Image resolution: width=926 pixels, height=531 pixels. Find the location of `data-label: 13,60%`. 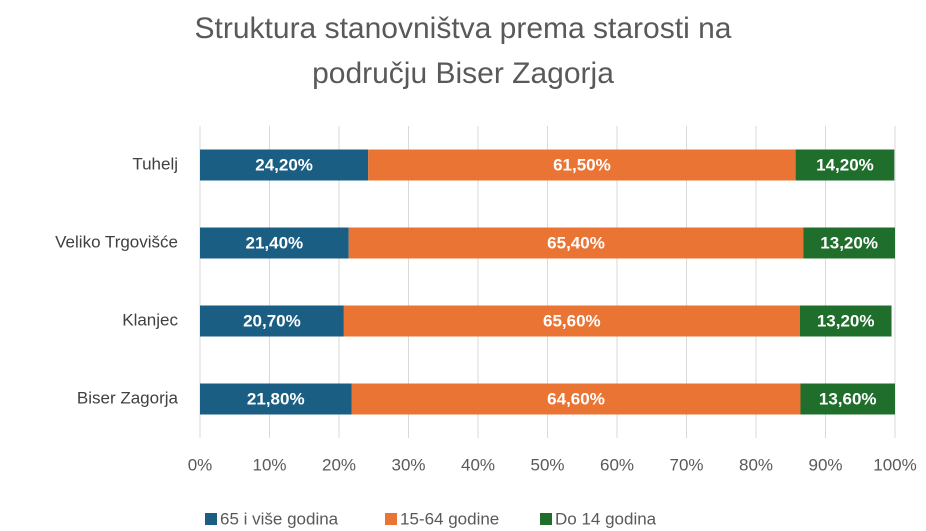

data-label: 13,60% is located at coordinates (848, 398).